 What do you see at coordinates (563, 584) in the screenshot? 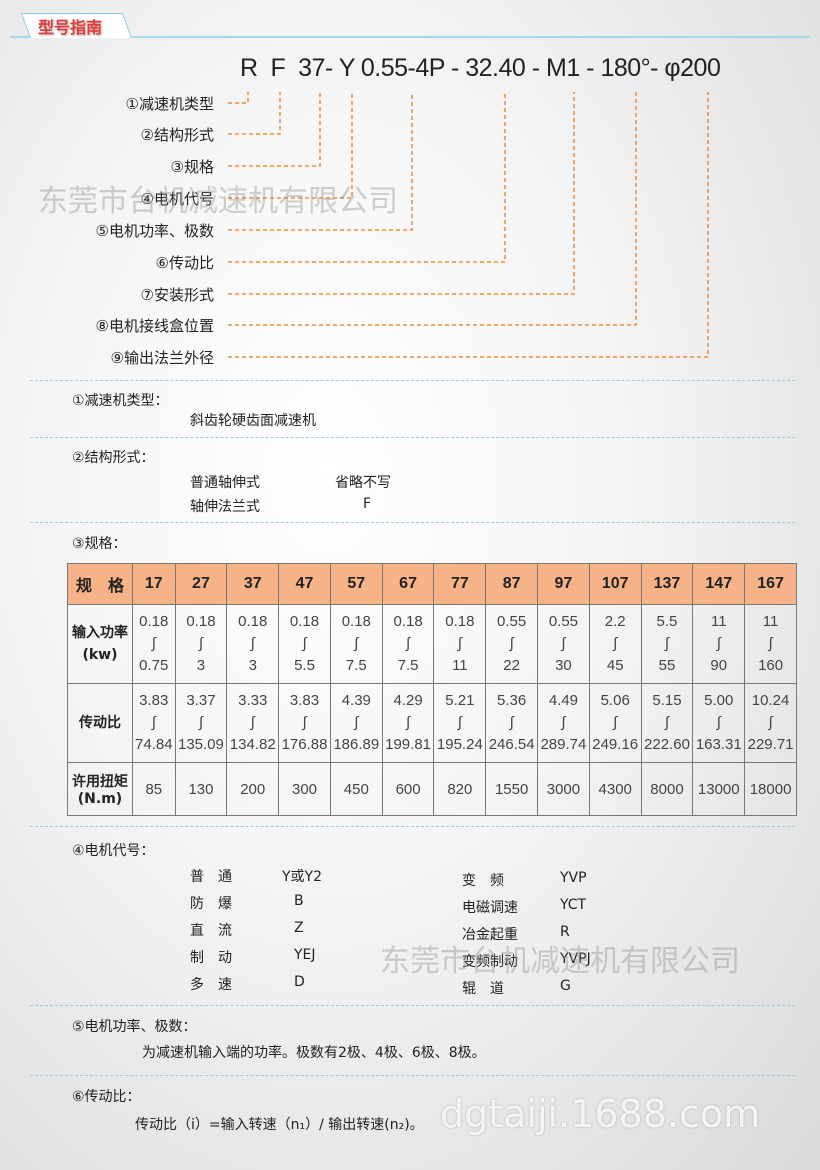
I see `table-cell: 97` at bounding box center [563, 584].